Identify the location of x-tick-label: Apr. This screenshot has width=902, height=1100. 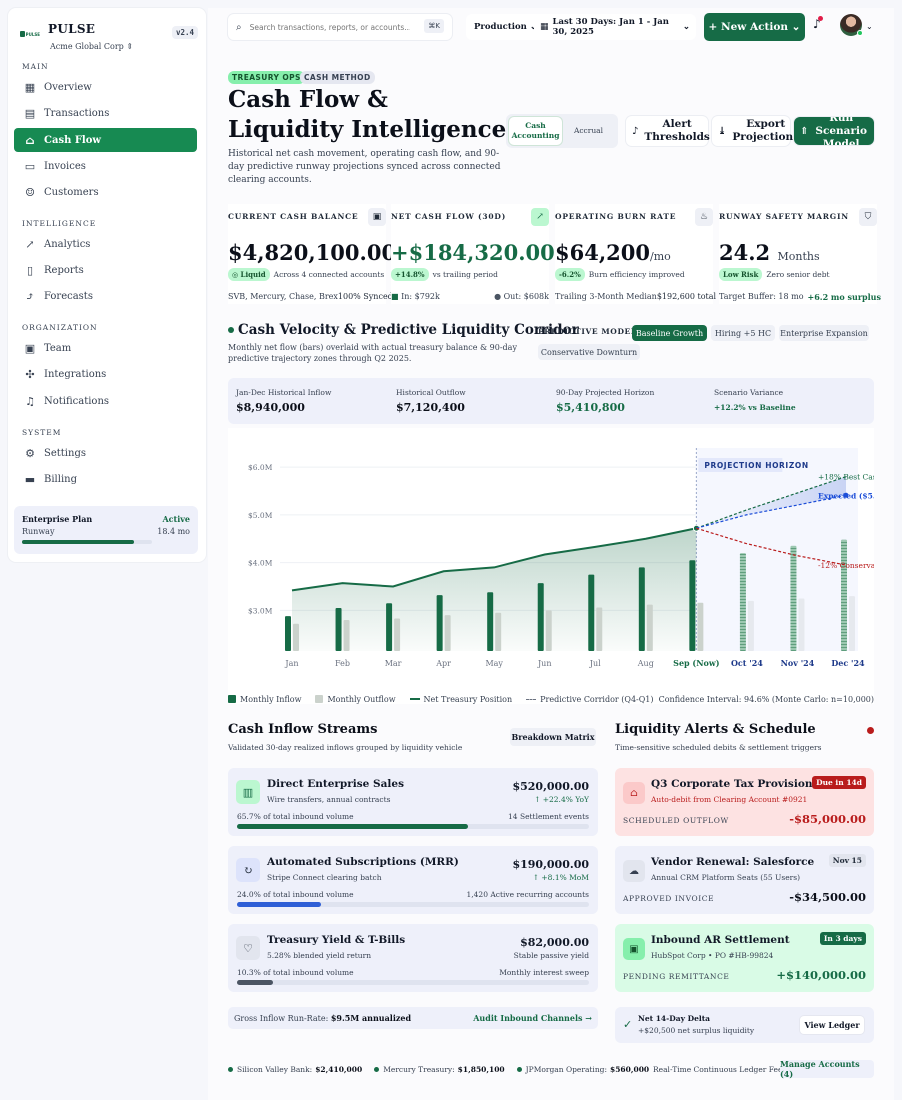
(443, 663).